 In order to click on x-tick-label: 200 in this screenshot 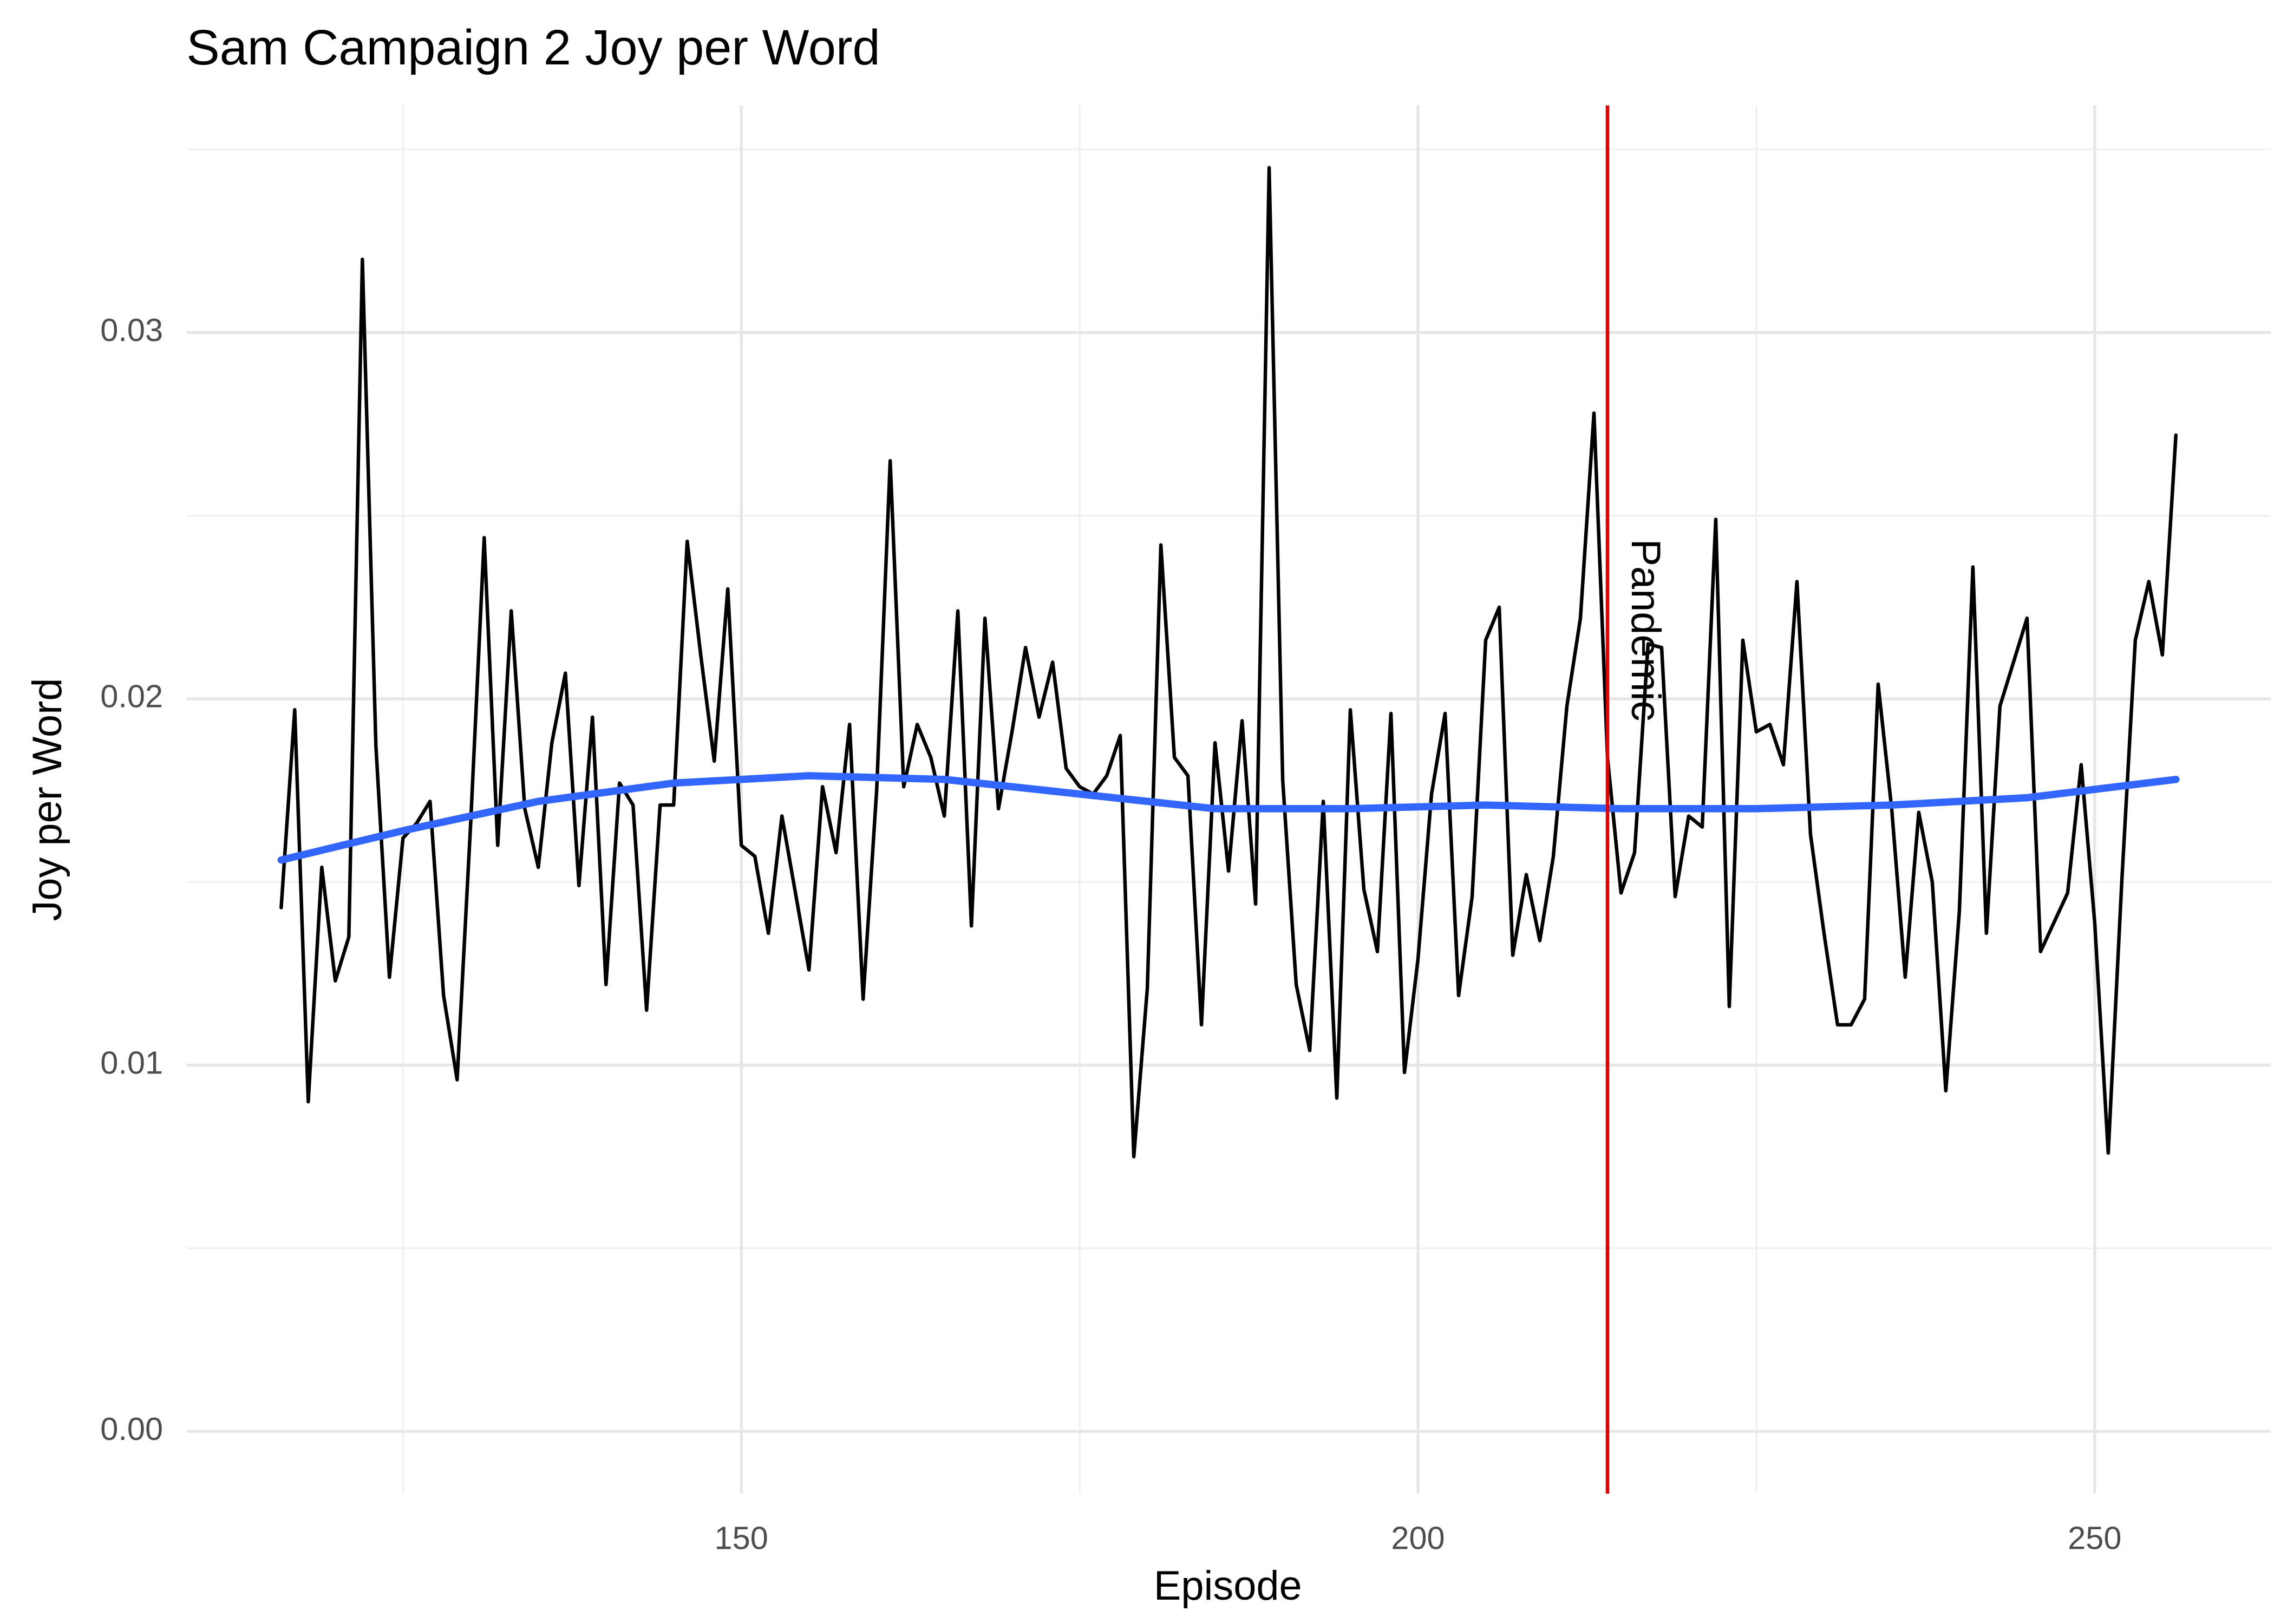, I will do `click(1418, 1538)`.